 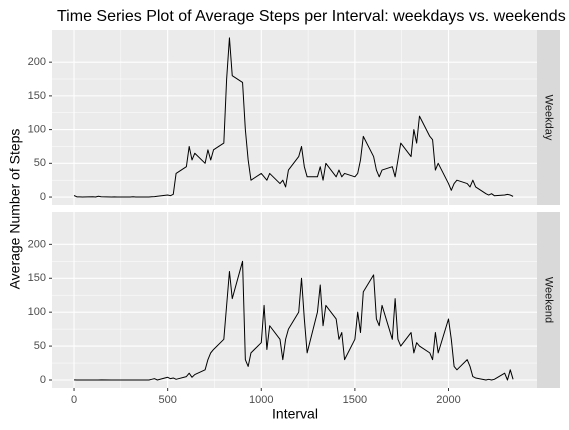 I want to click on x-tick-label: 1500, so click(x=355, y=400).